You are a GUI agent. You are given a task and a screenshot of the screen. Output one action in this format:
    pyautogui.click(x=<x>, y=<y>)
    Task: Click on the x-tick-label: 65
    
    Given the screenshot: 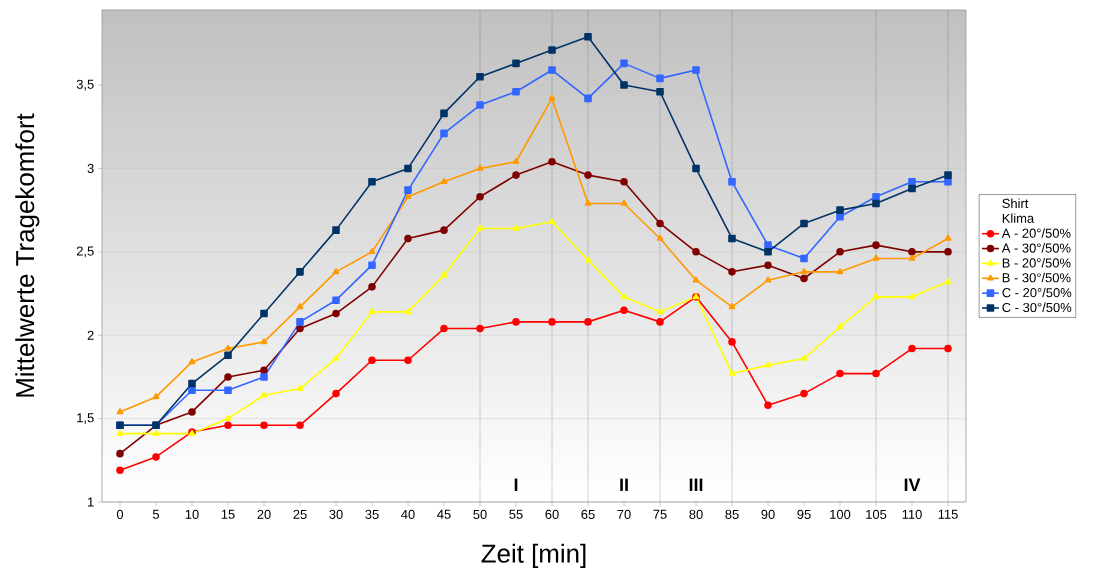 What is the action you would take?
    pyautogui.click(x=588, y=514)
    